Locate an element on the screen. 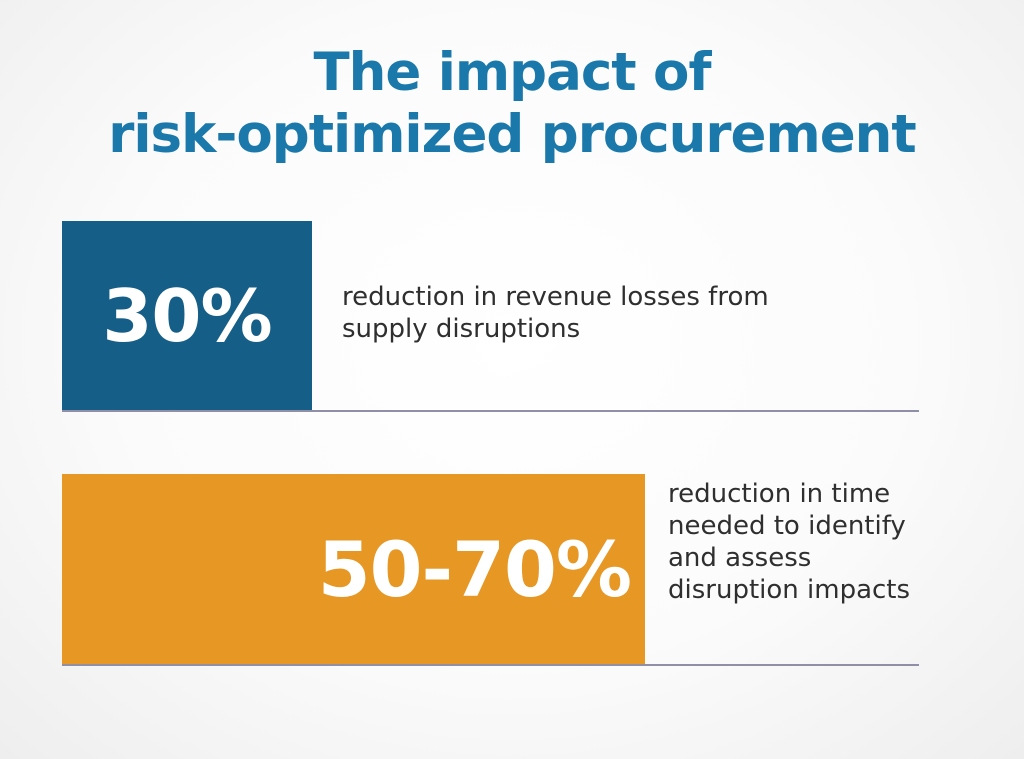 This screenshot has width=1024, height=759. stat-value-box: 30% is located at coordinates (187, 315).